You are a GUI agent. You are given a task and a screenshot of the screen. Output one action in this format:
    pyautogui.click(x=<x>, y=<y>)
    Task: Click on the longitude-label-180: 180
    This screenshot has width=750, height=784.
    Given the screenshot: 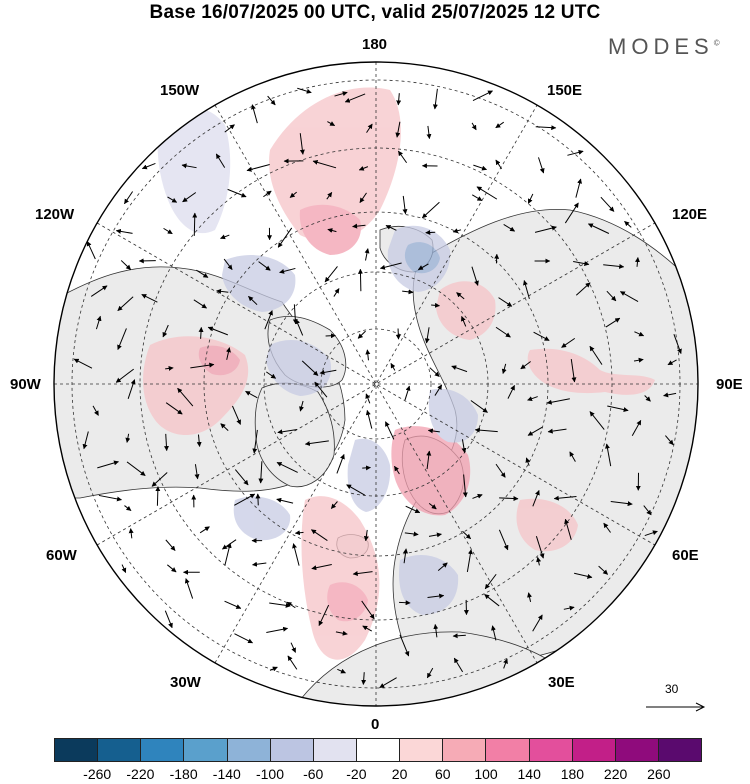 What is the action you would take?
    pyautogui.click(x=374, y=44)
    